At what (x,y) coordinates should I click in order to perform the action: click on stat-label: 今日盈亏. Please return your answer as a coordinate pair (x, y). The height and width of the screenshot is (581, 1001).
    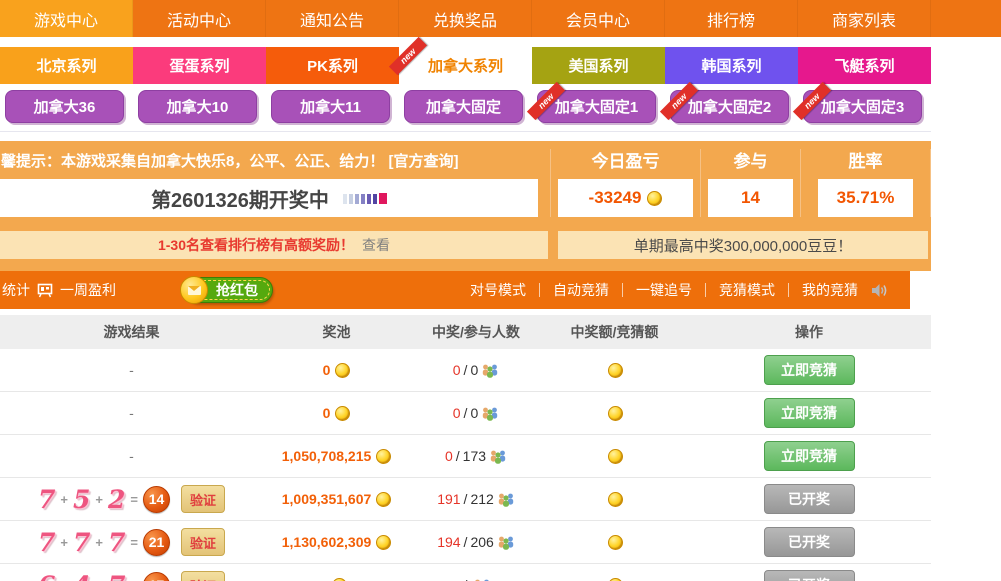
    Looking at the image, I should click on (625, 161).